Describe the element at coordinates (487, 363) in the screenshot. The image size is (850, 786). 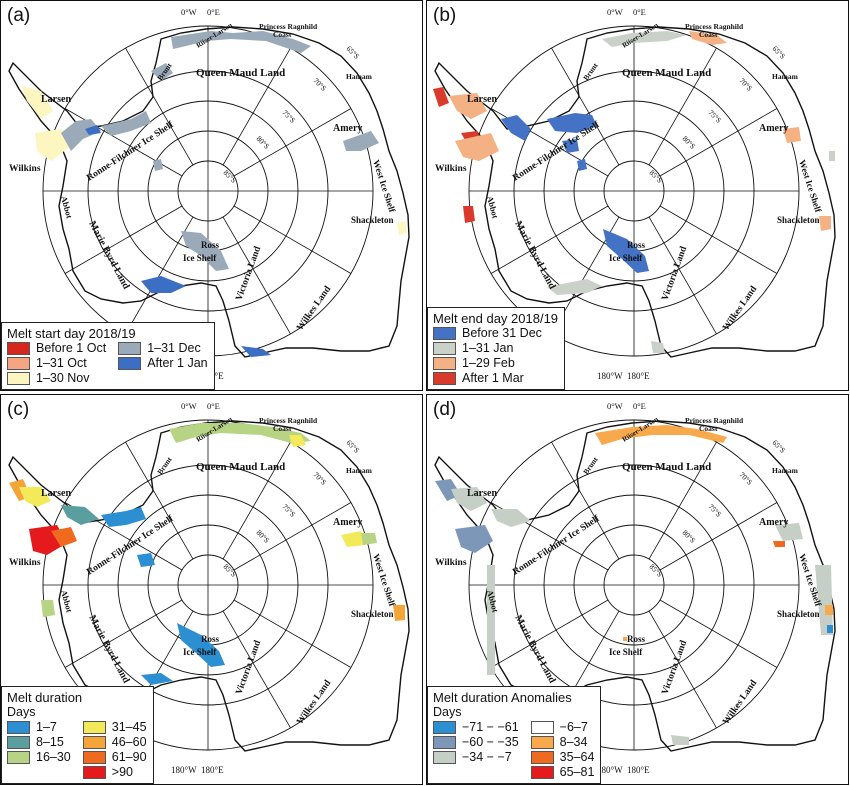
I see `legend-item: 1–29 Feb` at that location.